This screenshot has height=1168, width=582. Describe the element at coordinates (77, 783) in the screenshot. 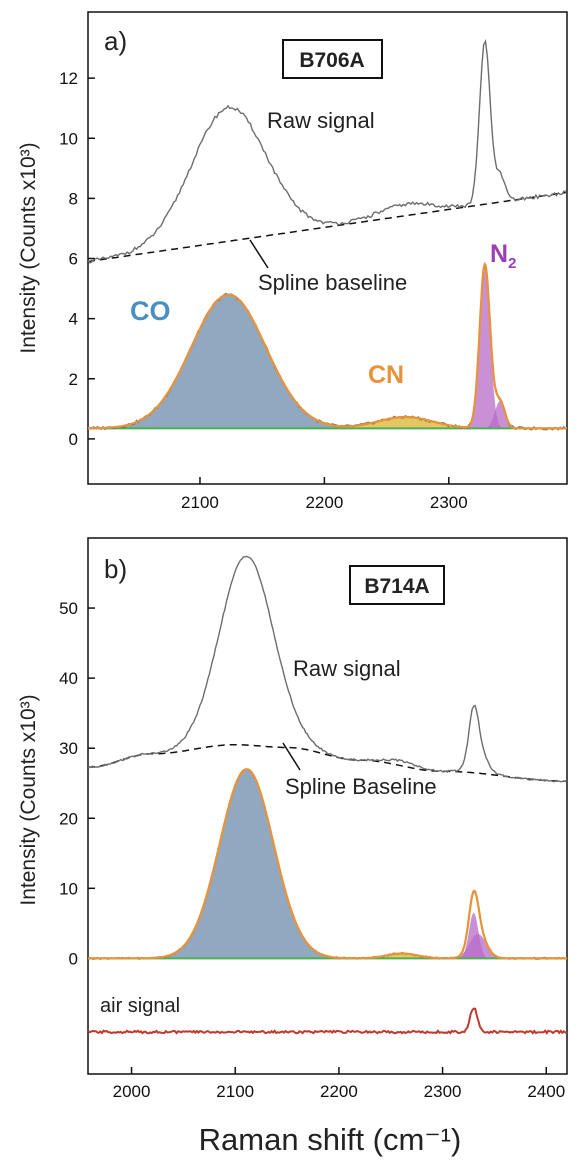

I see `panel-b-y-ticks: 0 10 20 30 40 50` at that location.